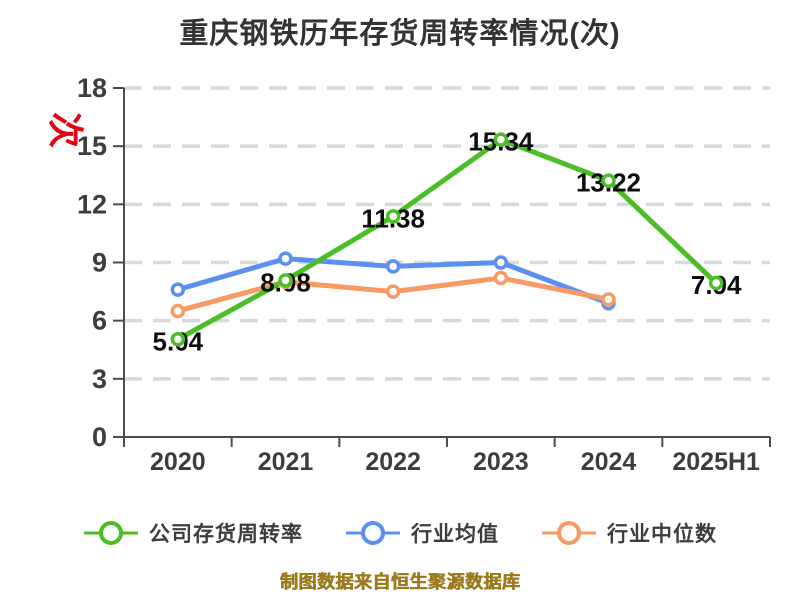  Describe the element at coordinates (400, 34) in the screenshot. I see `chart-title: 重庆钢铁历年存货周转率情况(次)` at that location.